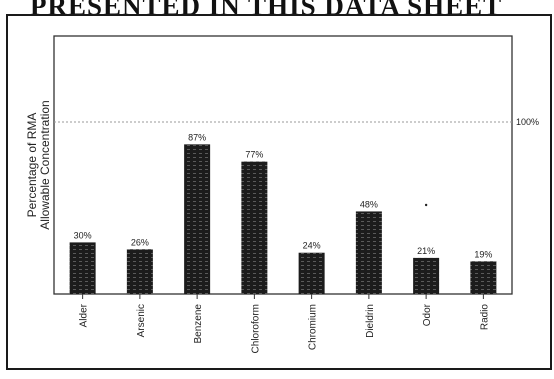  Describe the element at coordinates (141, 320) in the screenshot. I see `x-tick-label-arsenic: Arsenic` at that location.